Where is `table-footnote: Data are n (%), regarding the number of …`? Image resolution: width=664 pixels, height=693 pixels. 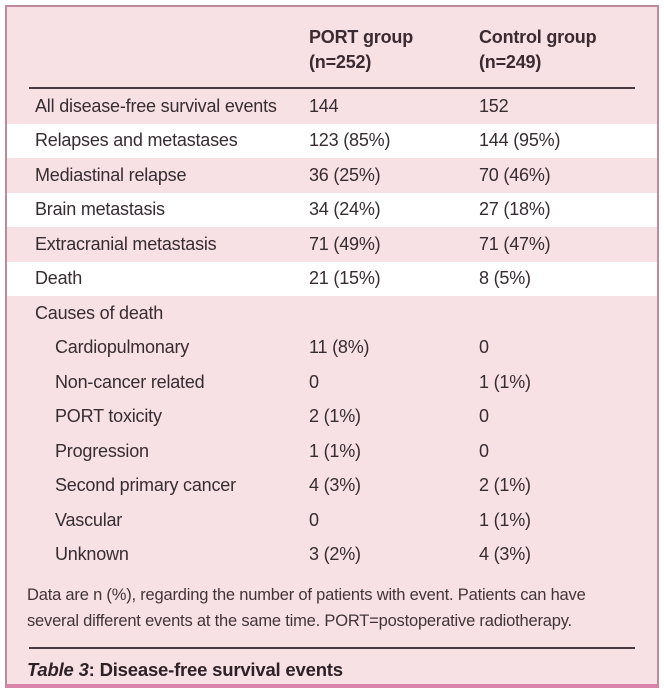
table-footnote: Data are n (%), regarding the number of … is located at coordinates (306, 608).